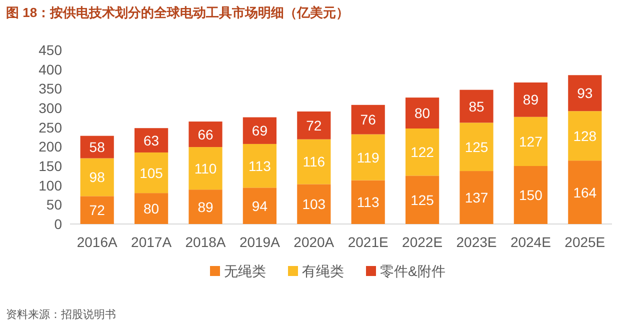 The height and width of the screenshot is (328, 625). What do you see at coordinates (260, 242) in the screenshot?
I see `x-tick-label: 2019A` at bounding box center [260, 242].